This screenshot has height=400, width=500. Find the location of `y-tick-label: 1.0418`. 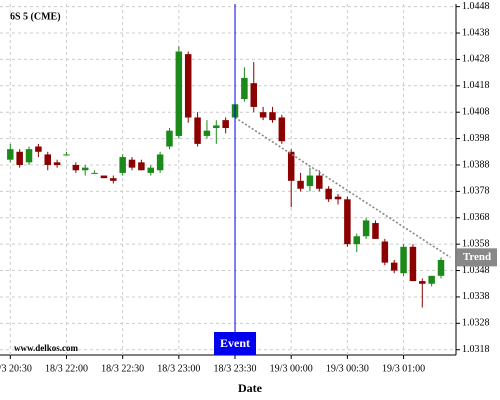

y-tick-label: 1.0418 is located at coordinates (476, 85).